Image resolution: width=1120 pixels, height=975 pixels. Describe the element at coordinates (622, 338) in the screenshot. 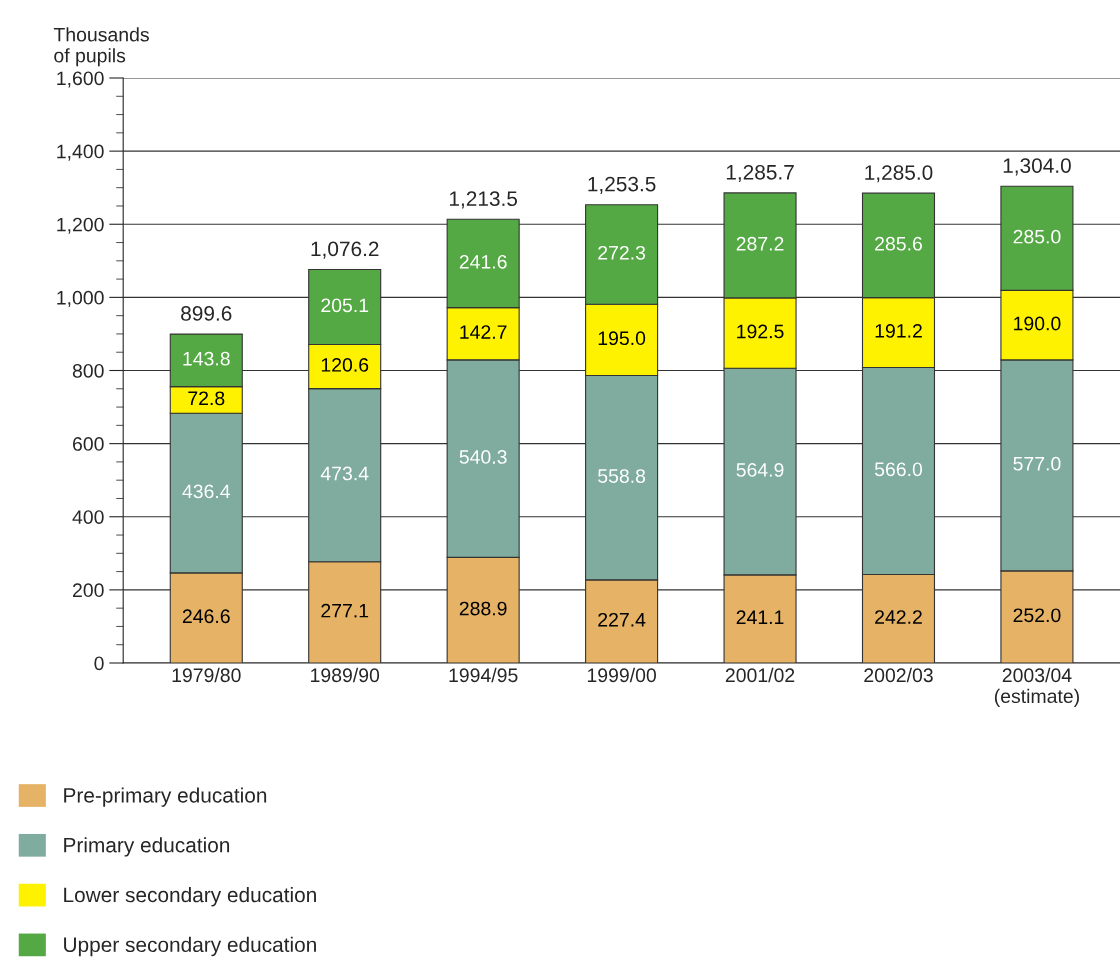

I see `data-label: 195.0` at that location.